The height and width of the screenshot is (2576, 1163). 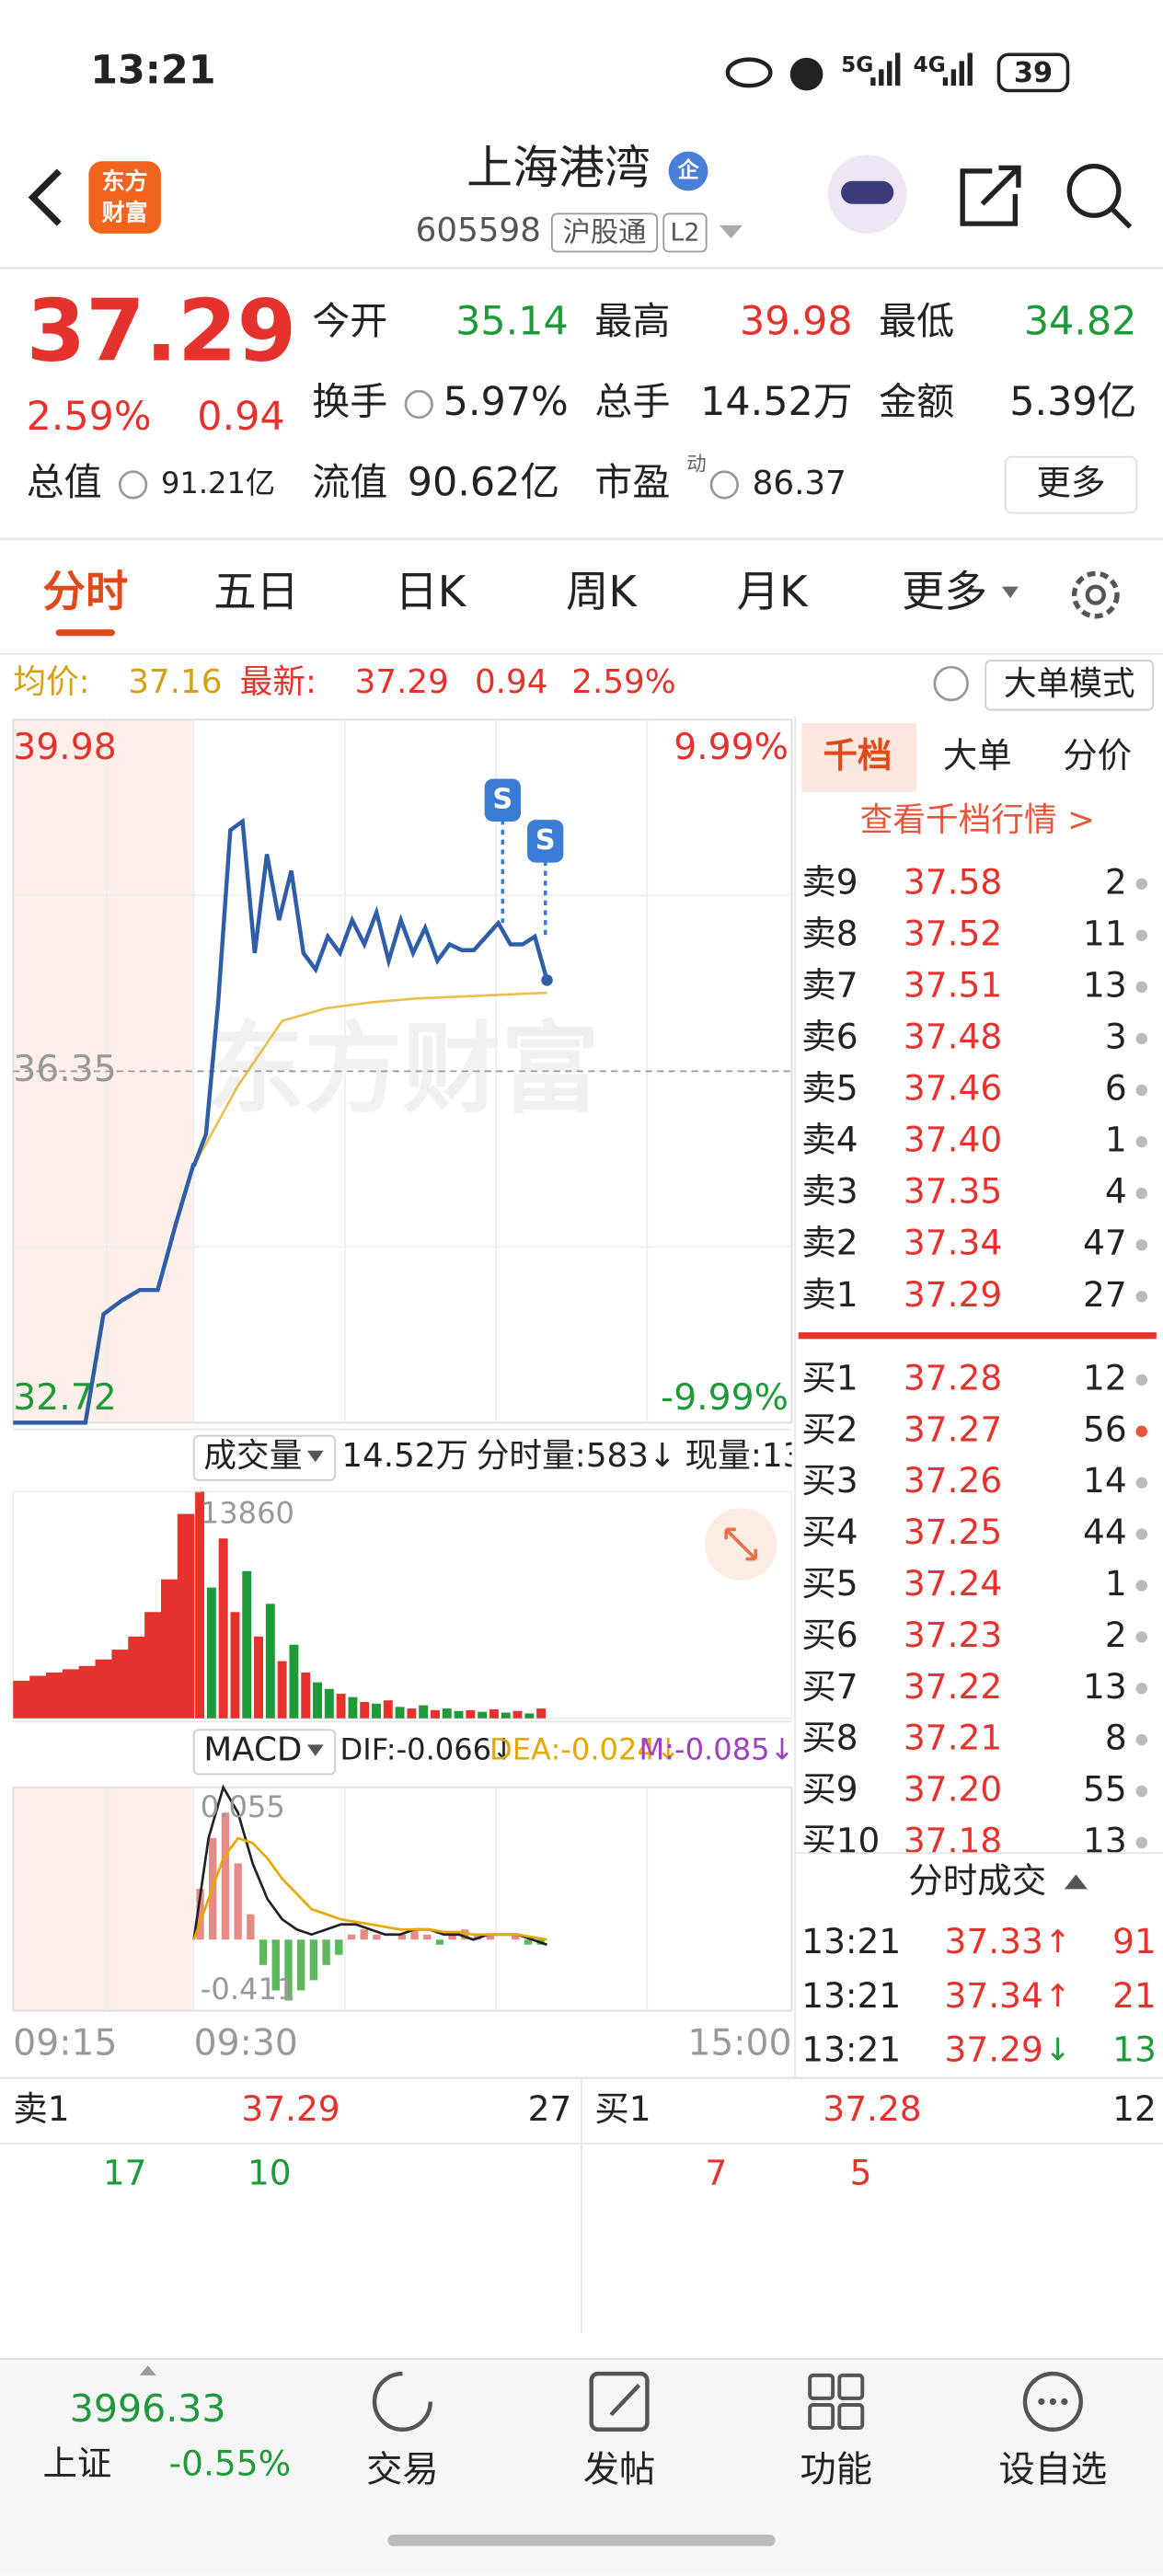 I want to click on nav-label: 发帖, so click(x=620, y=2470).